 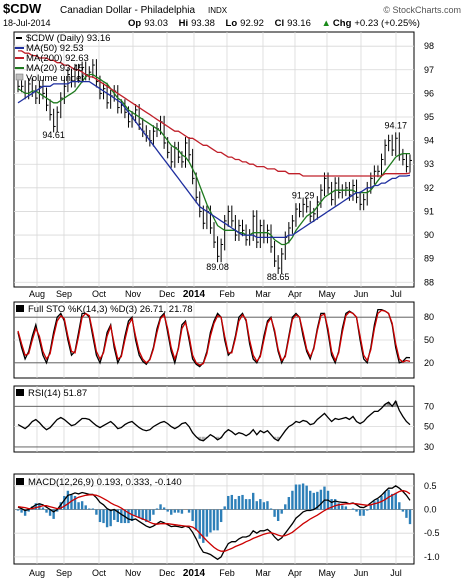 What do you see at coordinates (68, 38) in the screenshot?
I see `legend-entry: $CDW (Daily) 93.16` at bounding box center [68, 38].